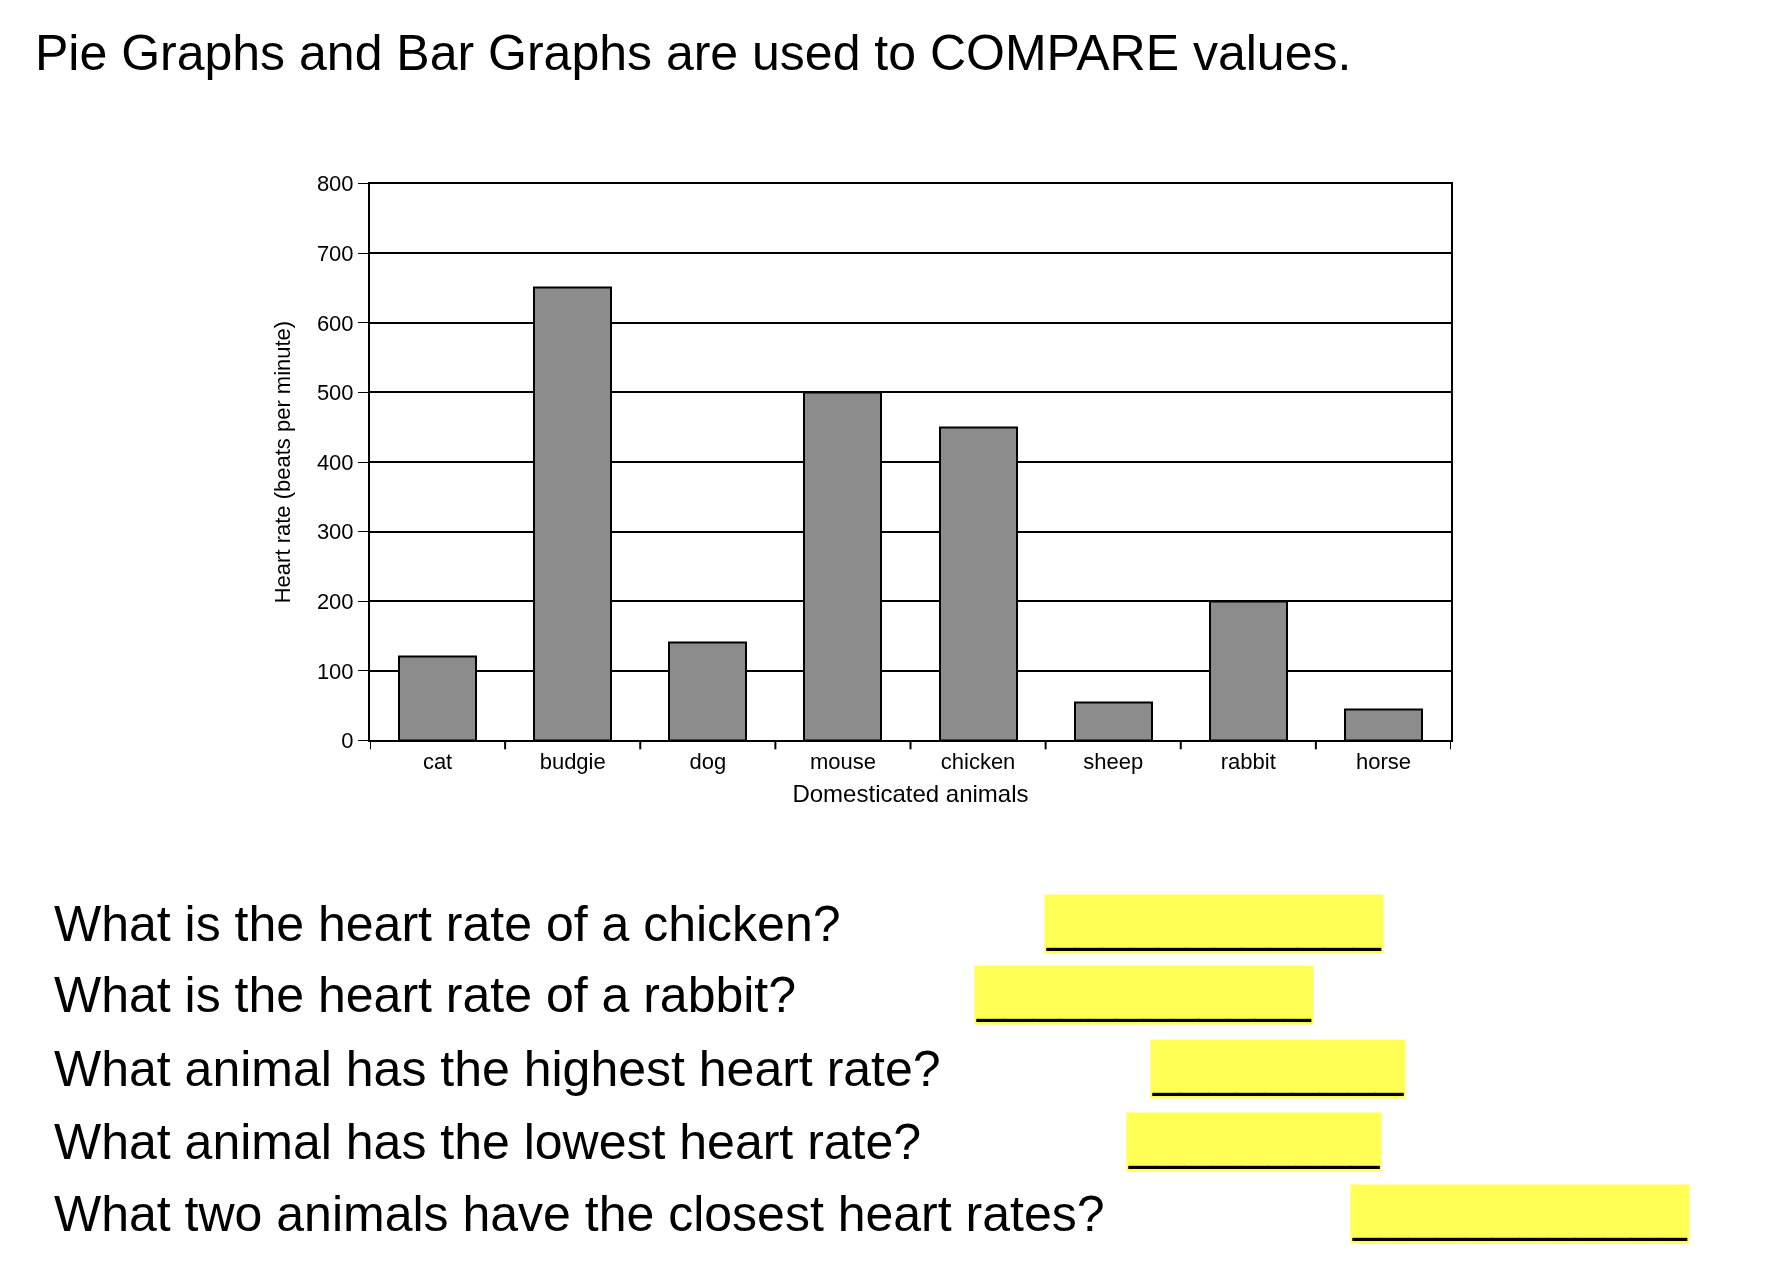  What do you see at coordinates (708, 761) in the screenshot?
I see `x-tick-label: dog` at bounding box center [708, 761].